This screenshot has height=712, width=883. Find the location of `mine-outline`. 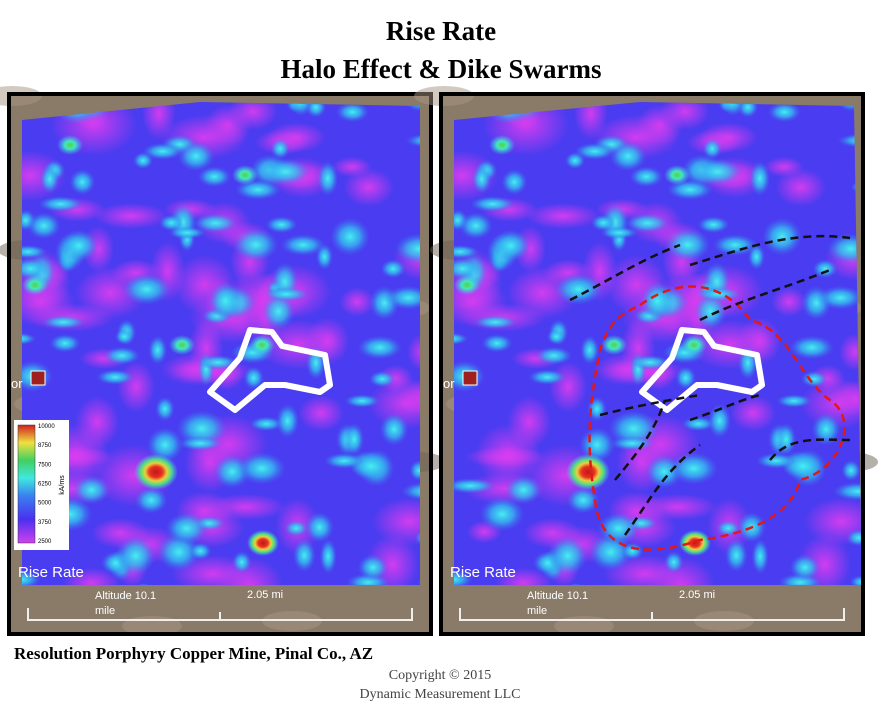

mine-outline is located at coordinates (270, 370).